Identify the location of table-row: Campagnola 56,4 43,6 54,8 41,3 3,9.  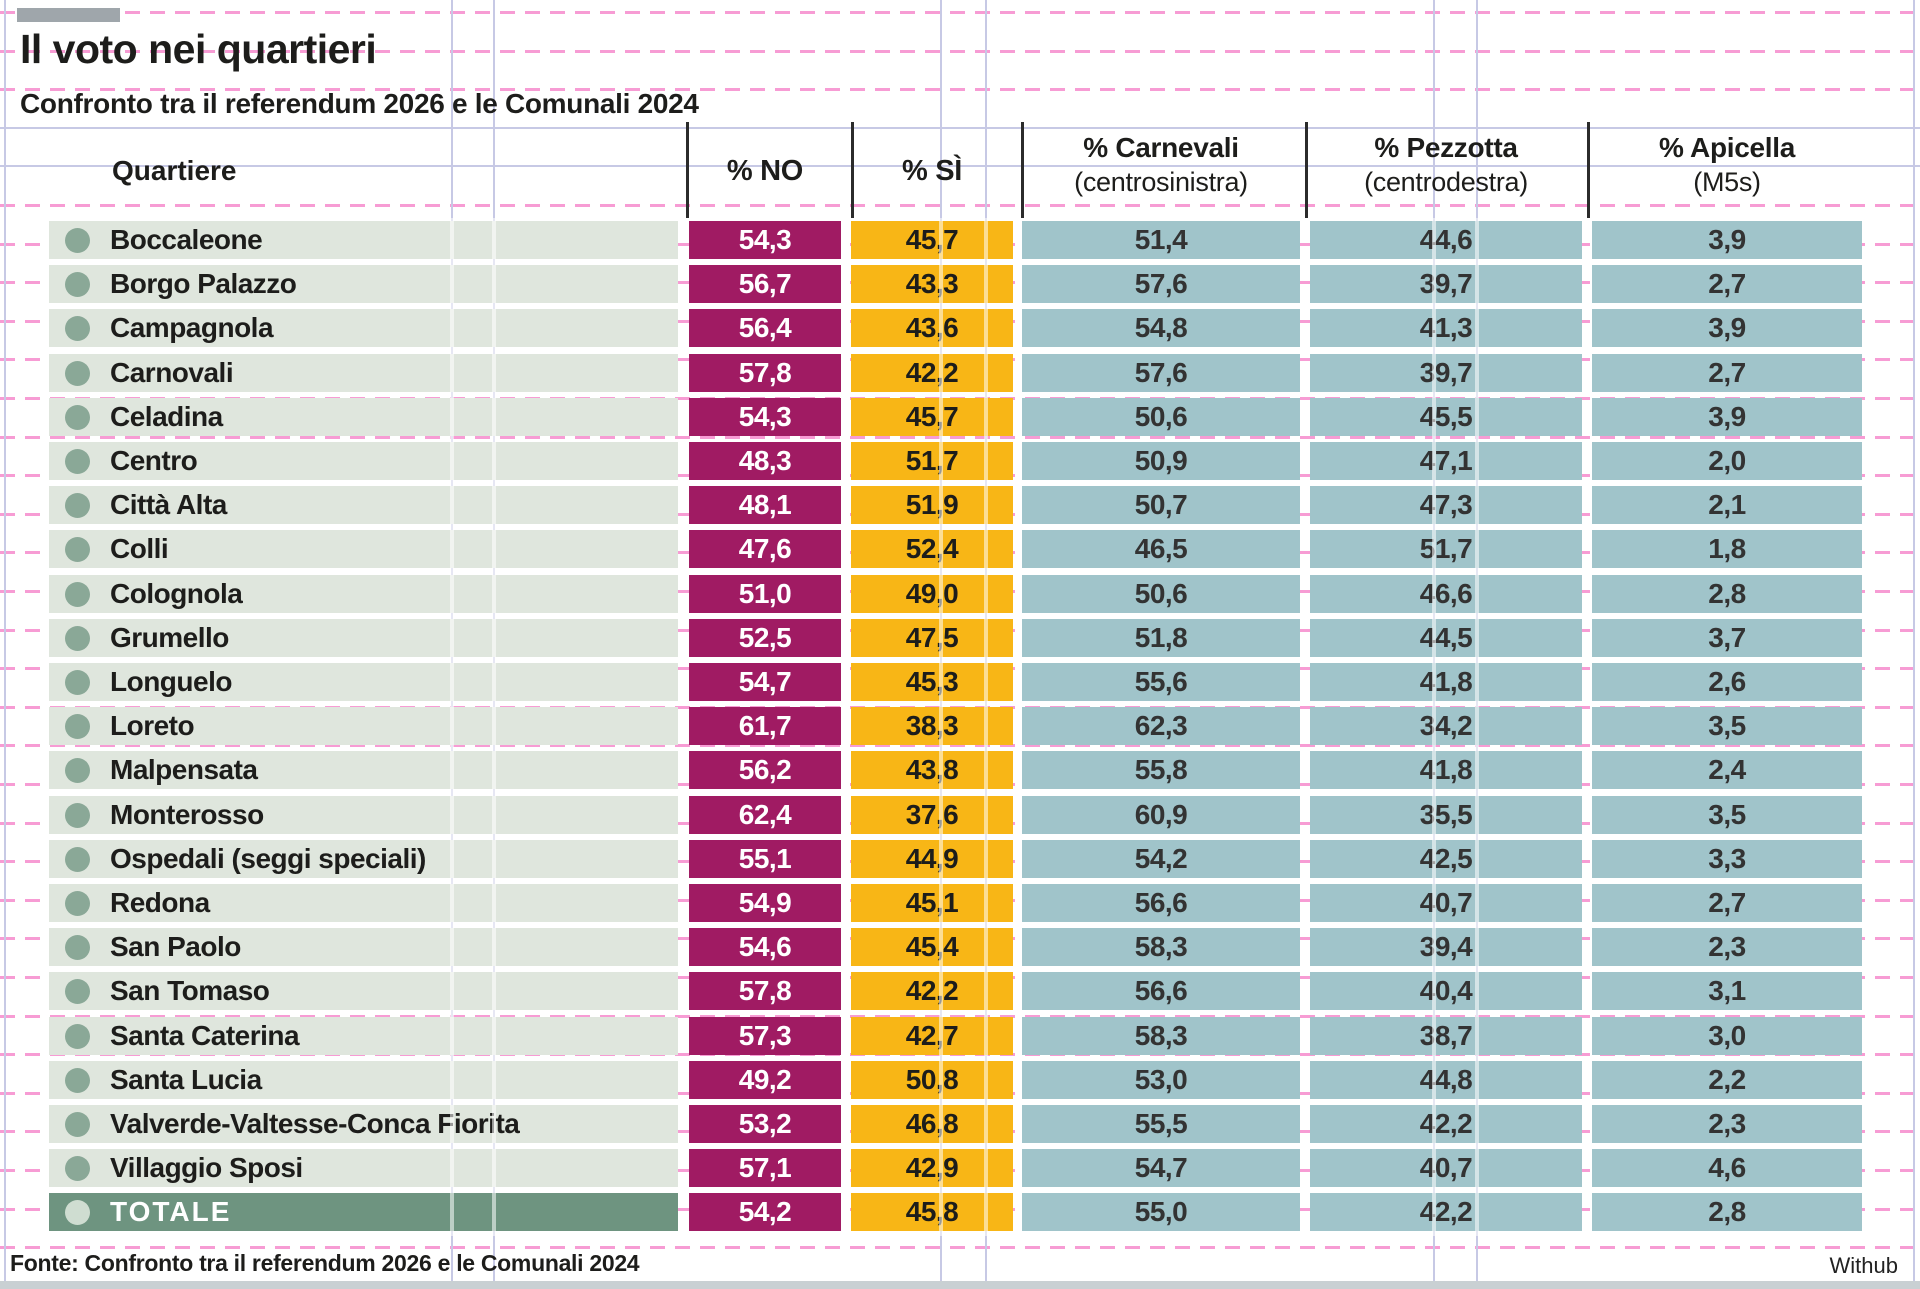
(960, 328).